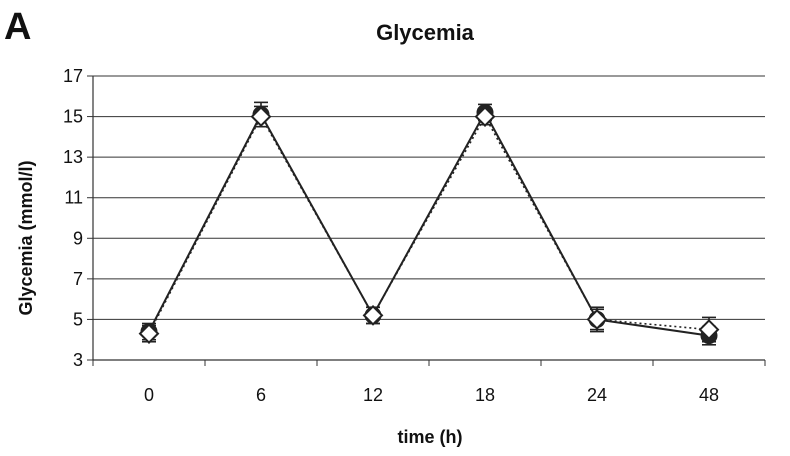 This screenshot has height=456, width=790. What do you see at coordinates (78, 360) in the screenshot?
I see `y-tick-label: 3` at bounding box center [78, 360].